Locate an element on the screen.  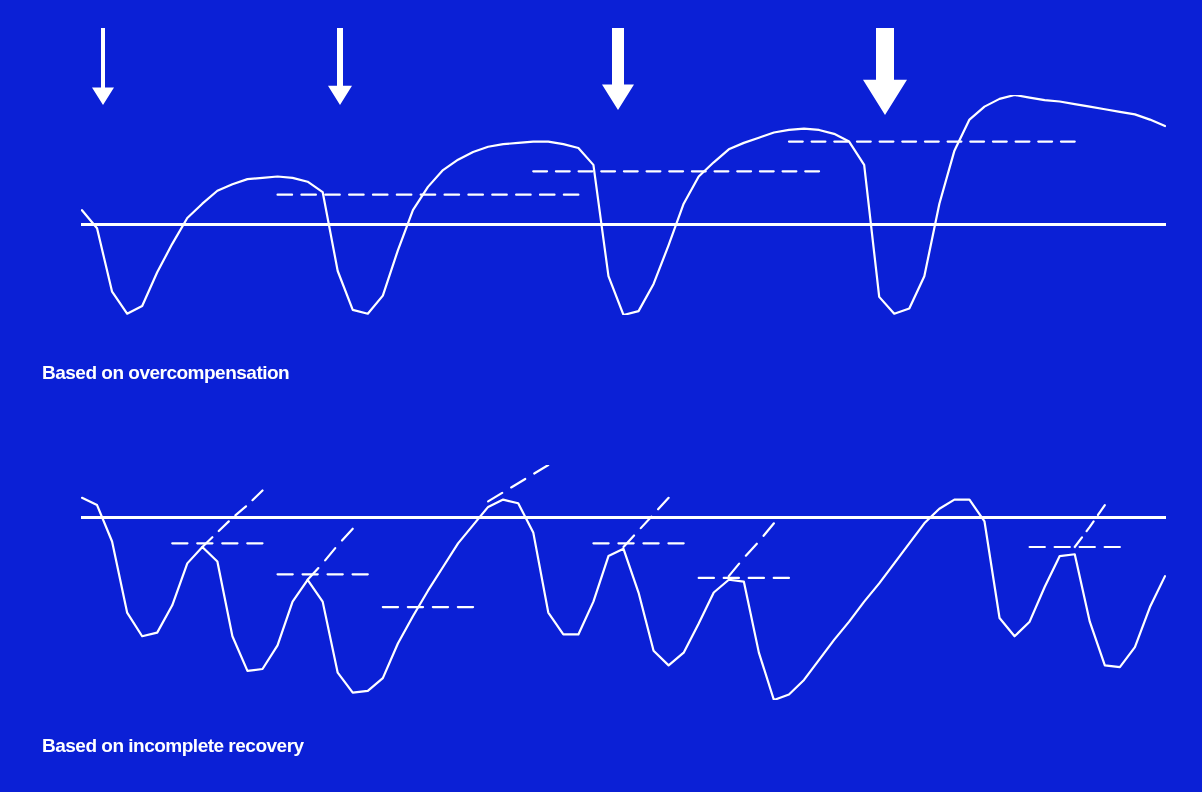
text: Based on overcompensation is located at coordinates (166, 373).